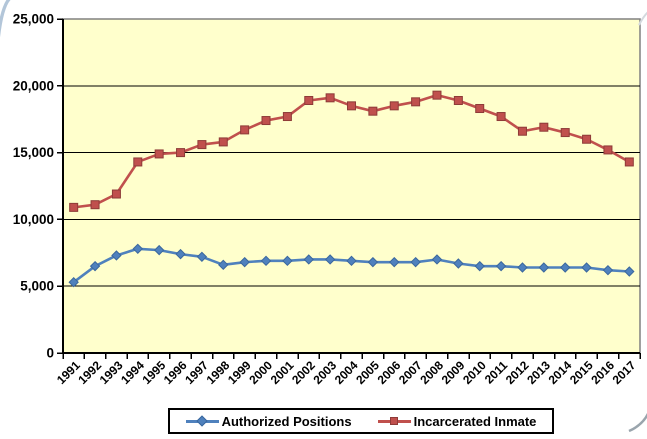 The width and height of the screenshot is (647, 439). Describe the element at coordinates (361, 421) in the screenshot. I see `legend: Authorized Positions Incarcerated Inmate` at that location.